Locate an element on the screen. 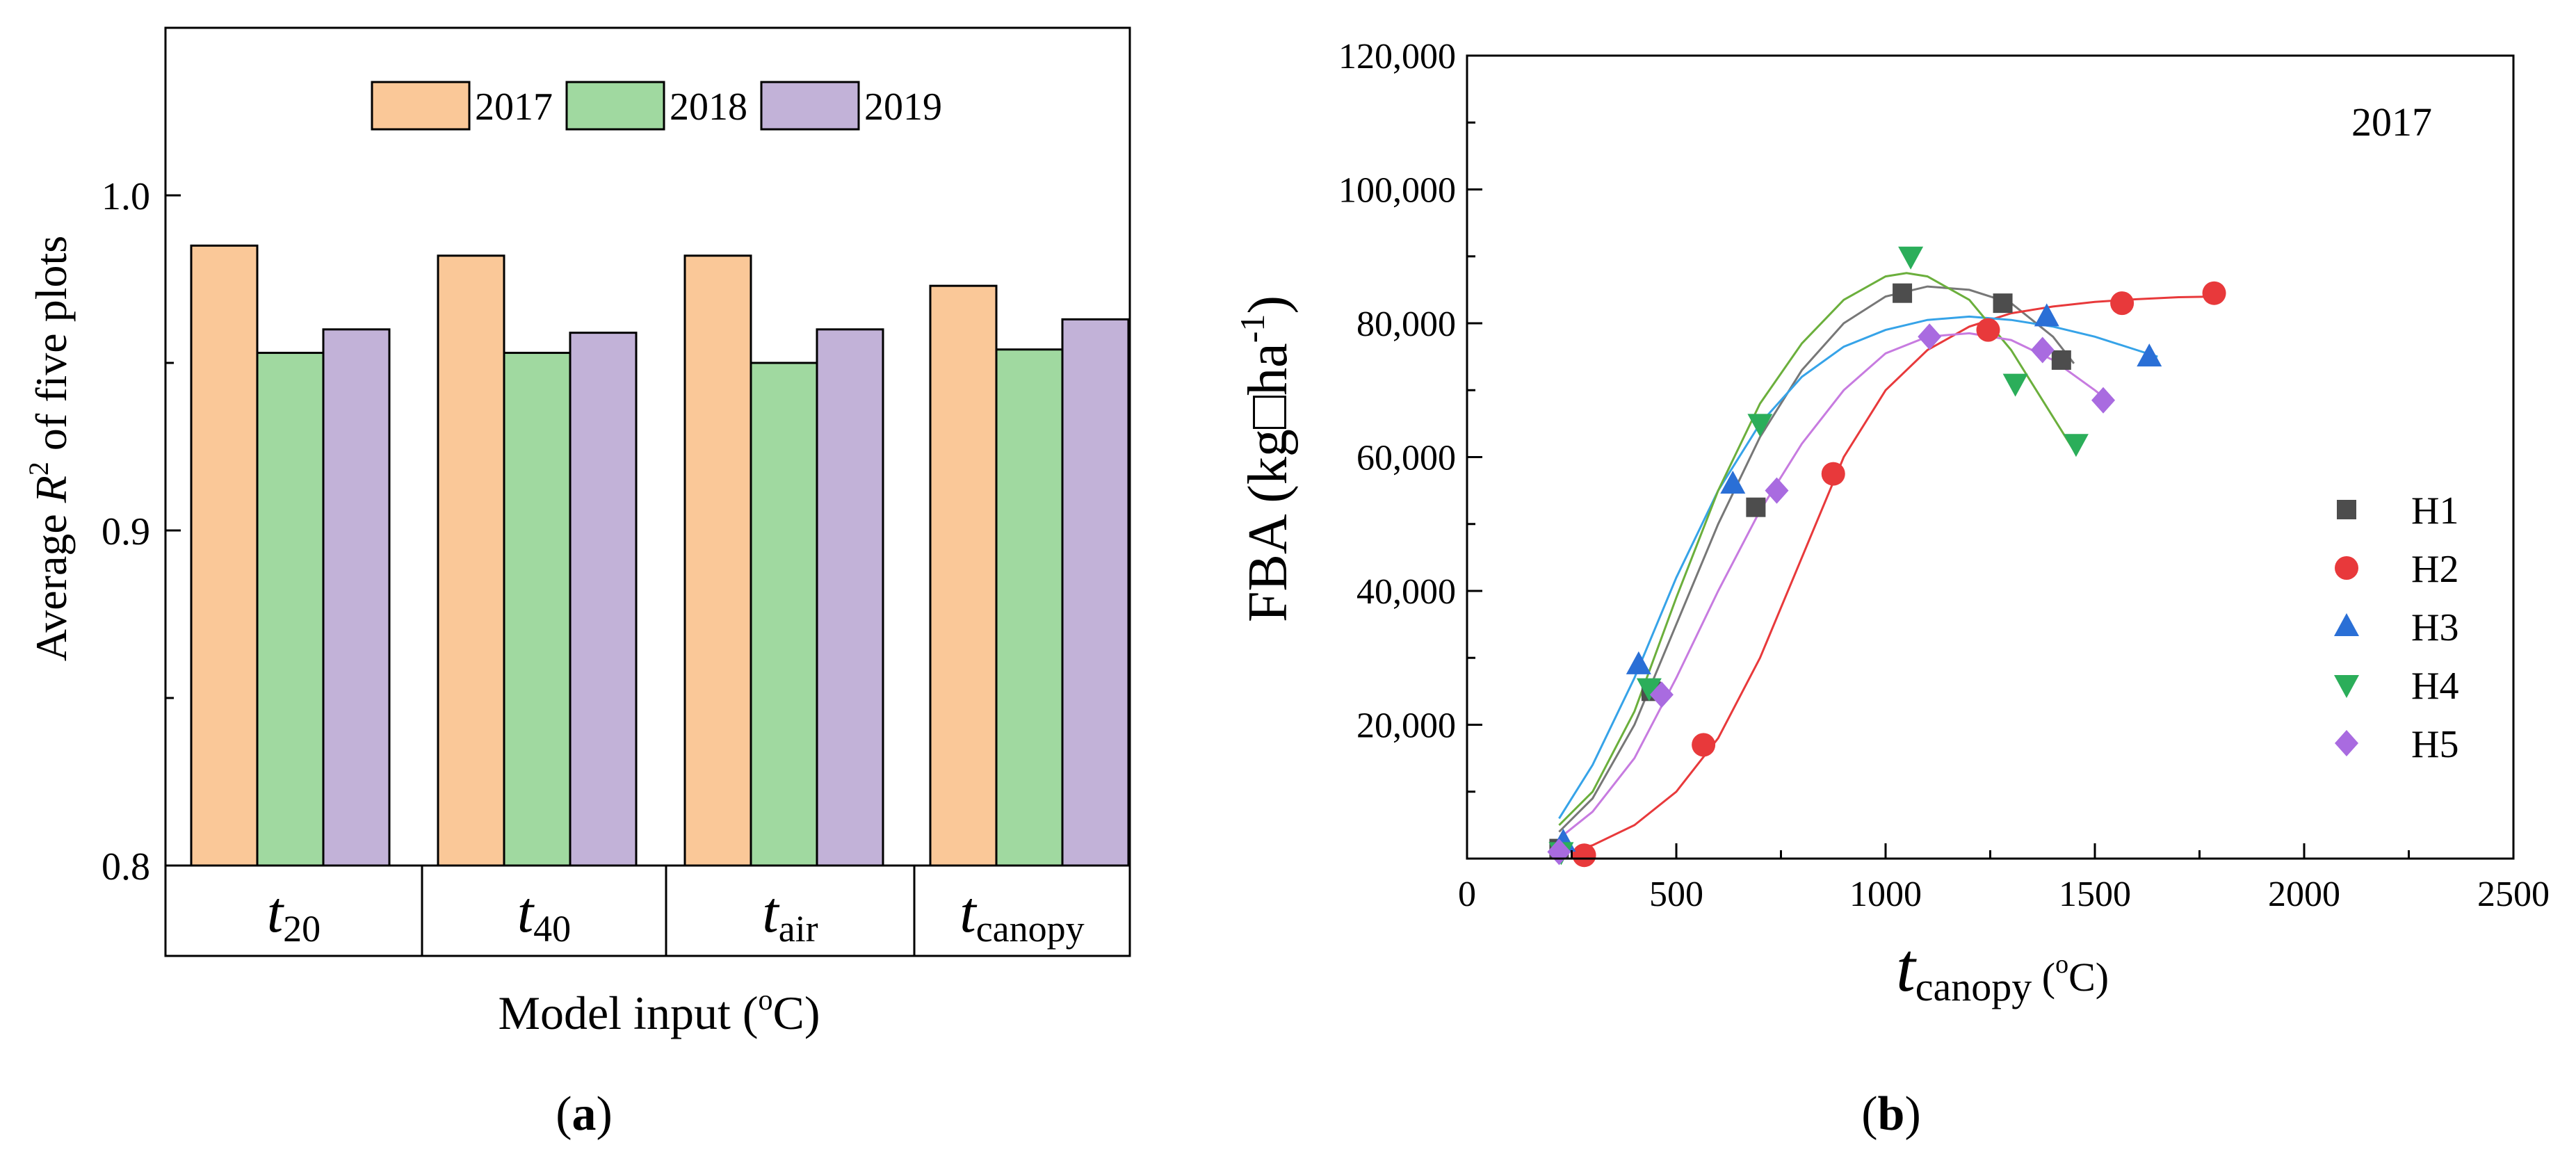  legend-label-H4: H4 is located at coordinates (2434, 687).